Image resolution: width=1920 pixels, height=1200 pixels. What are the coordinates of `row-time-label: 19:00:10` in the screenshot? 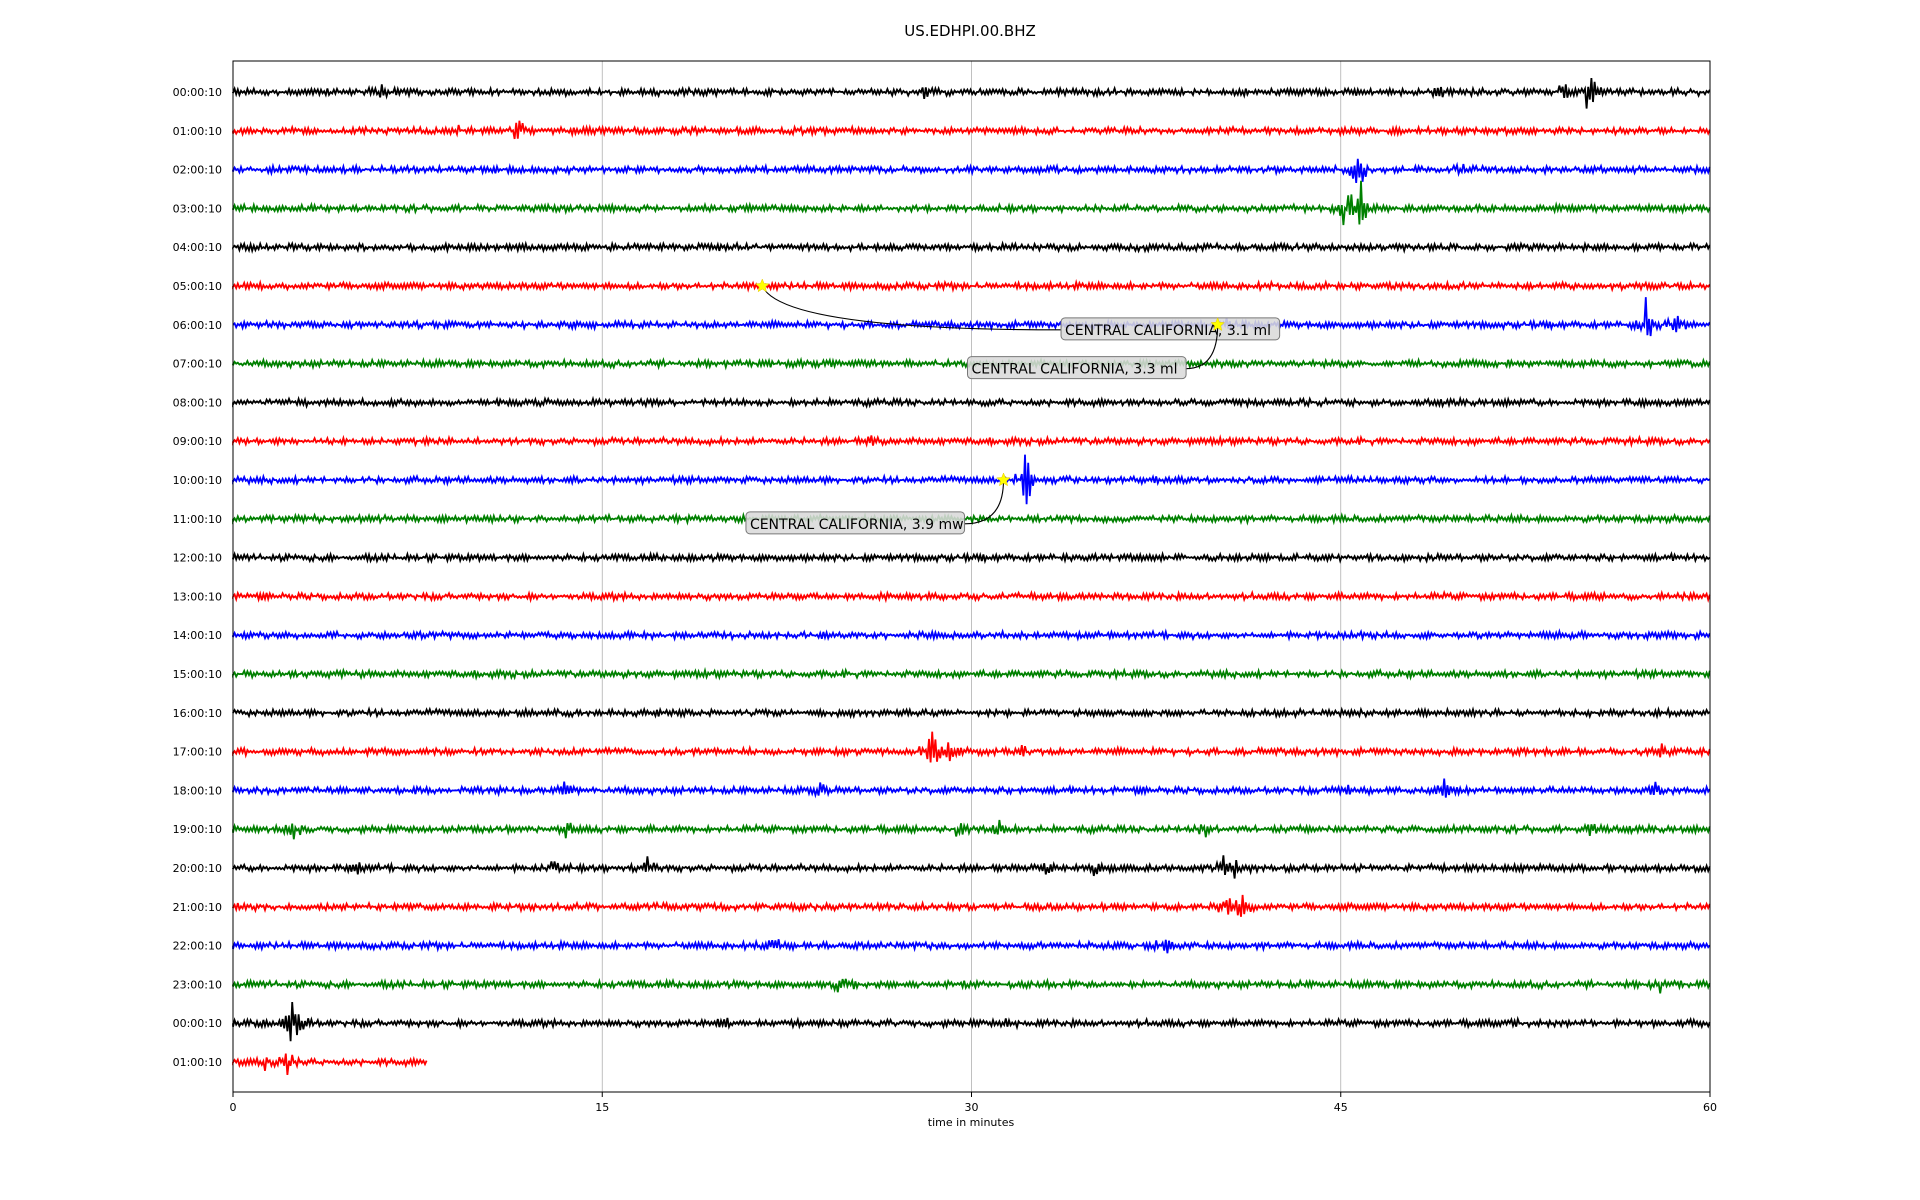 It's located at (197, 829).